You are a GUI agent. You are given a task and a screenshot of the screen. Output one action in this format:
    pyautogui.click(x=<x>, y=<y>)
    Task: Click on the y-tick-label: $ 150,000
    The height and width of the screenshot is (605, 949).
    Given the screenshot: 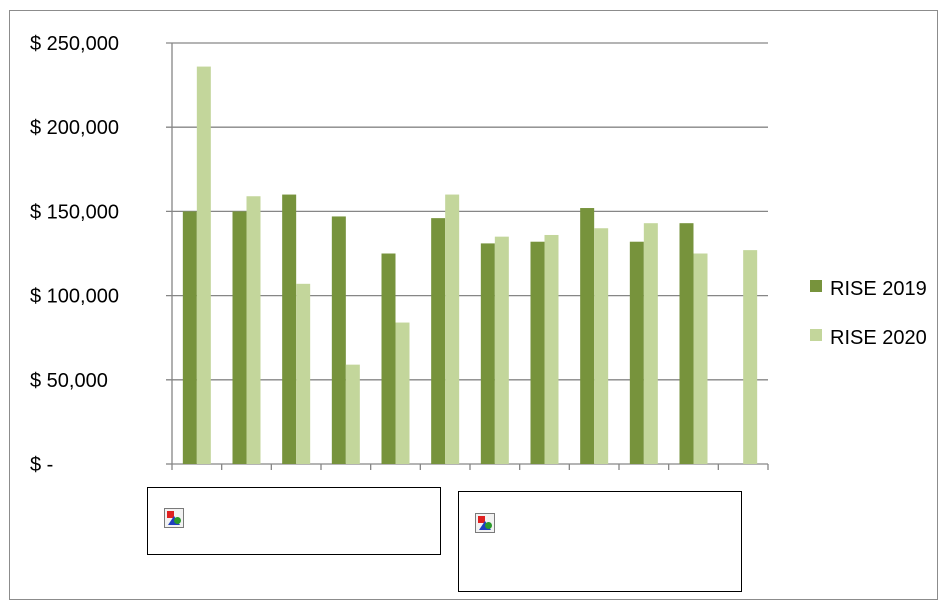 What is the action you would take?
    pyautogui.click(x=74, y=212)
    